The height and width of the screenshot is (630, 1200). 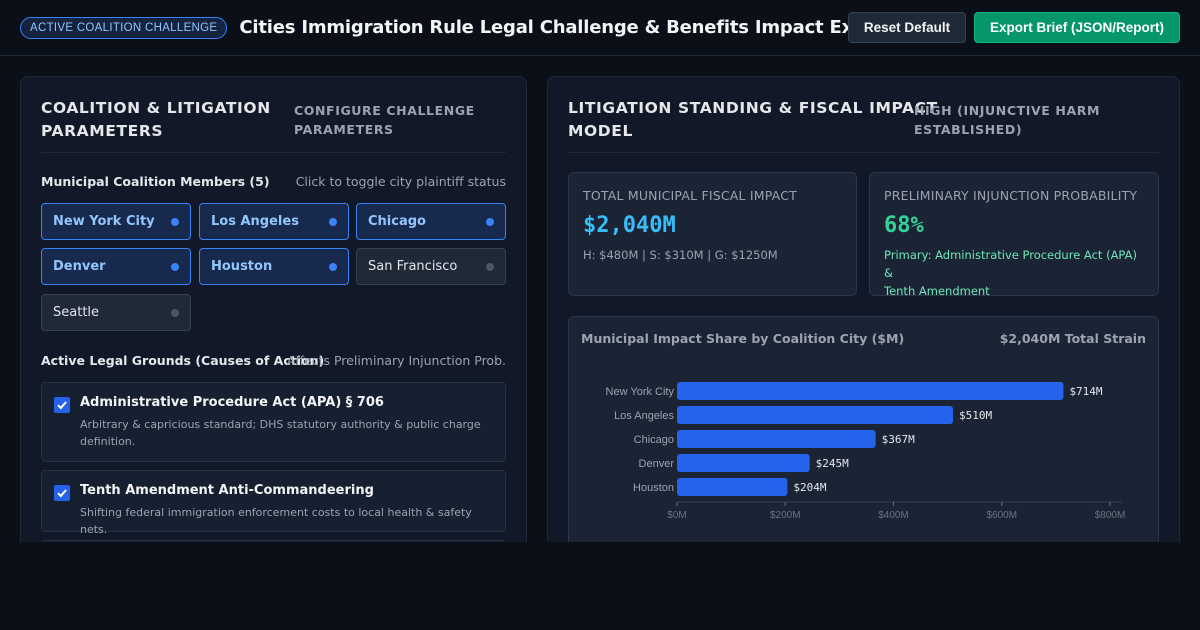 What do you see at coordinates (809, 487) in the screenshot?
I see `data-label: $204M` at bounding box center [809, 487].